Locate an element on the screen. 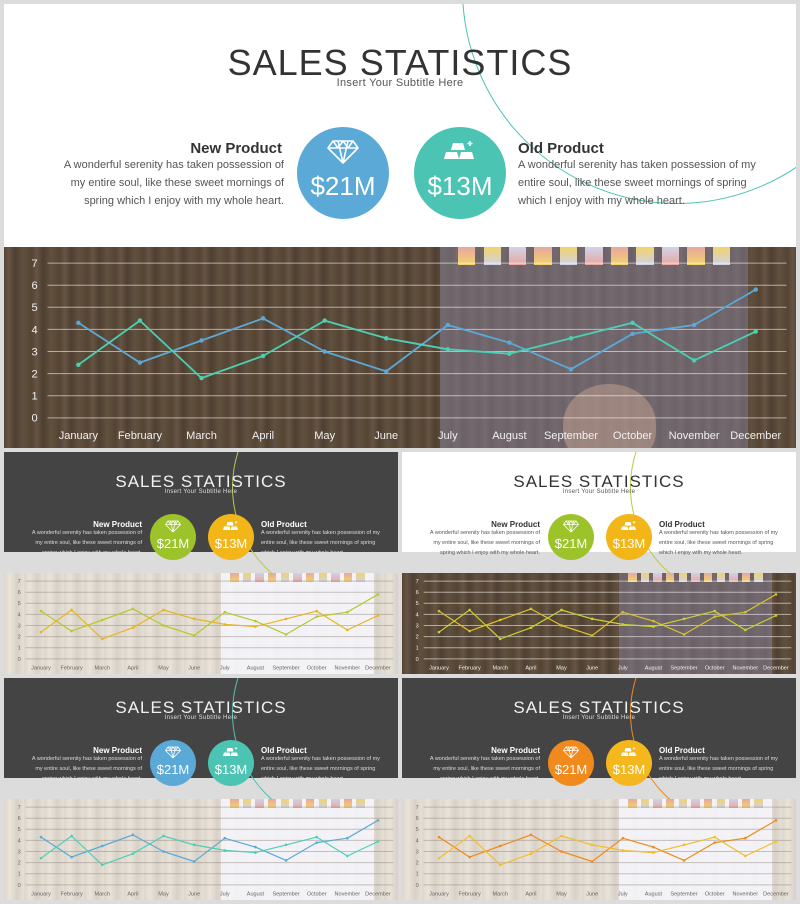 This screenshot has width=800, height=904. y-tick-label: 7 is located at coordinates (417, 808).